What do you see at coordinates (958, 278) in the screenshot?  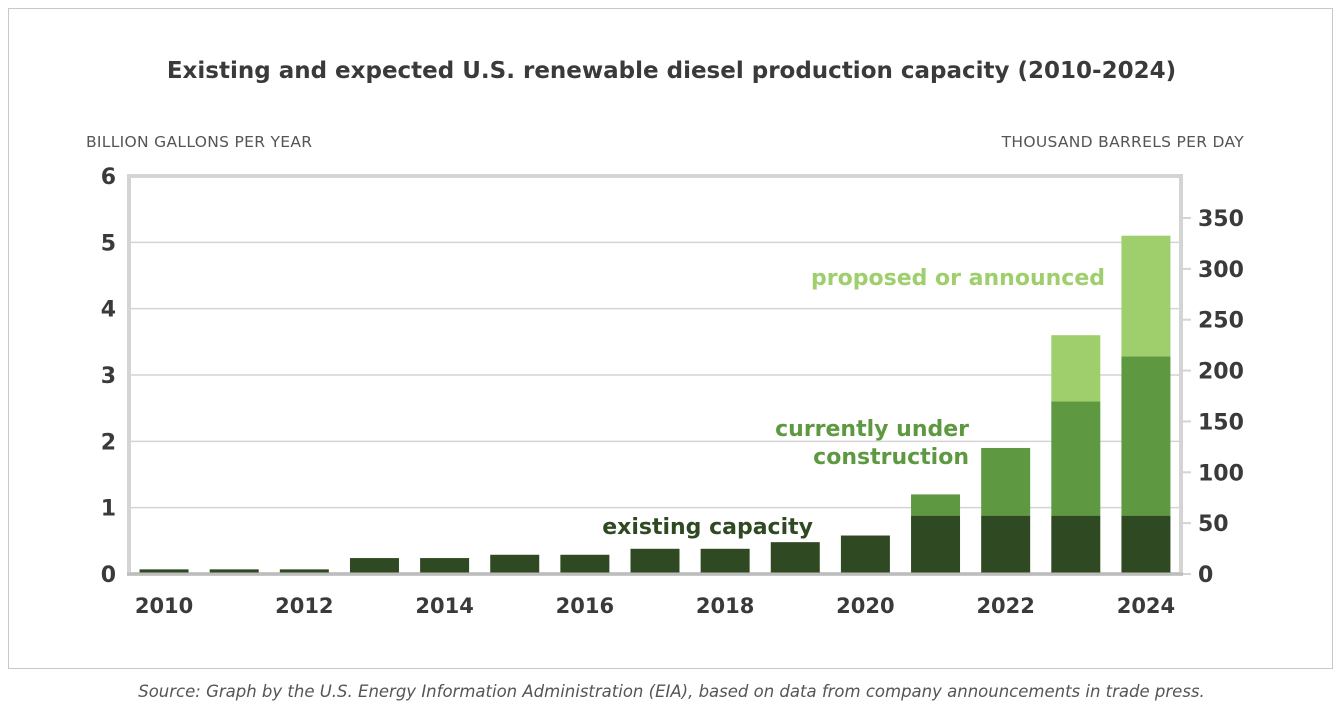 I see `label-proposed-announced: proposed or announced` at bounding box center [958, 278].